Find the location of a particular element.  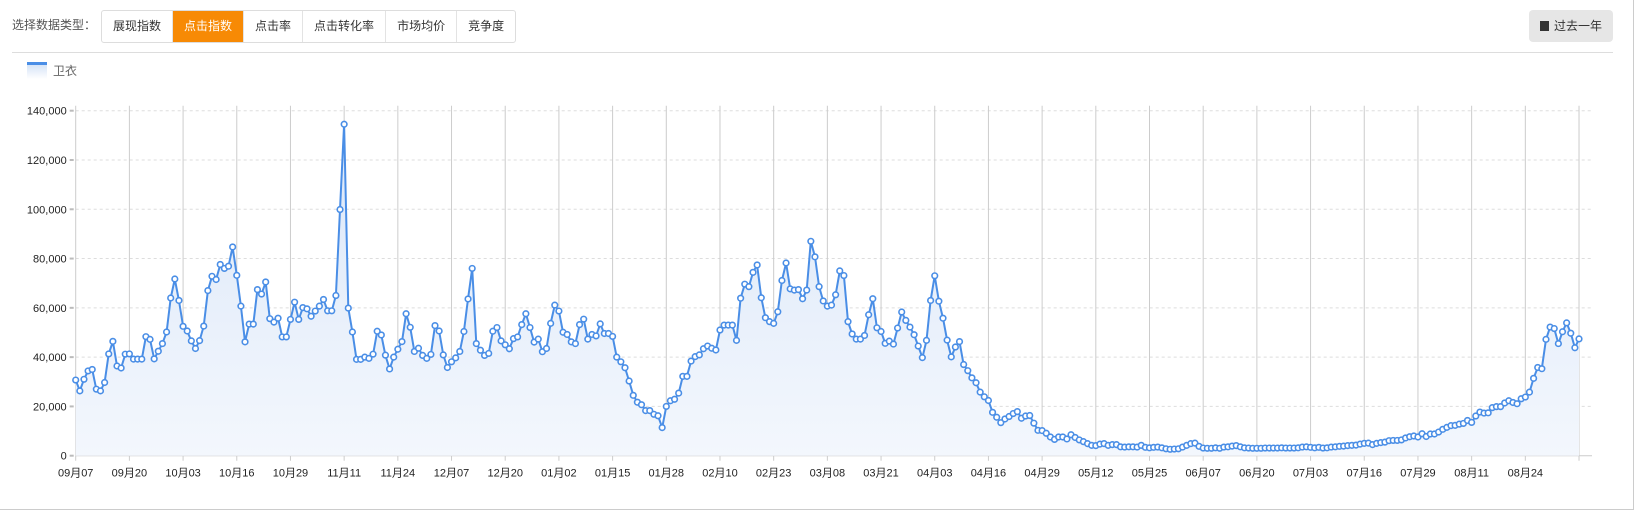

x-tick-label: 12月20 is located at coordinates (504, 474).